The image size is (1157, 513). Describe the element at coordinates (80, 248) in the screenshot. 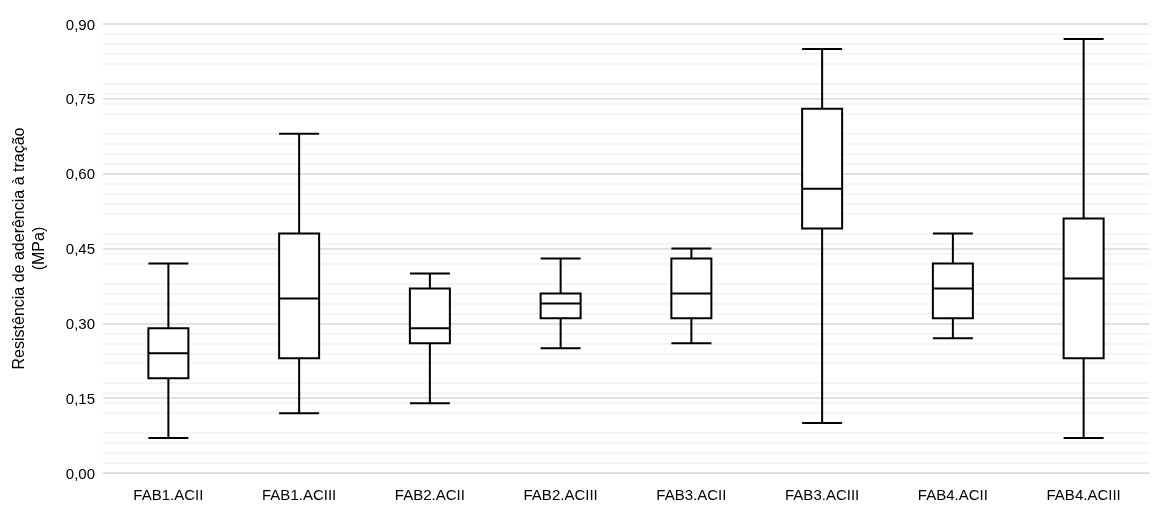

I see `y-tick-label: 0,45` at that location.